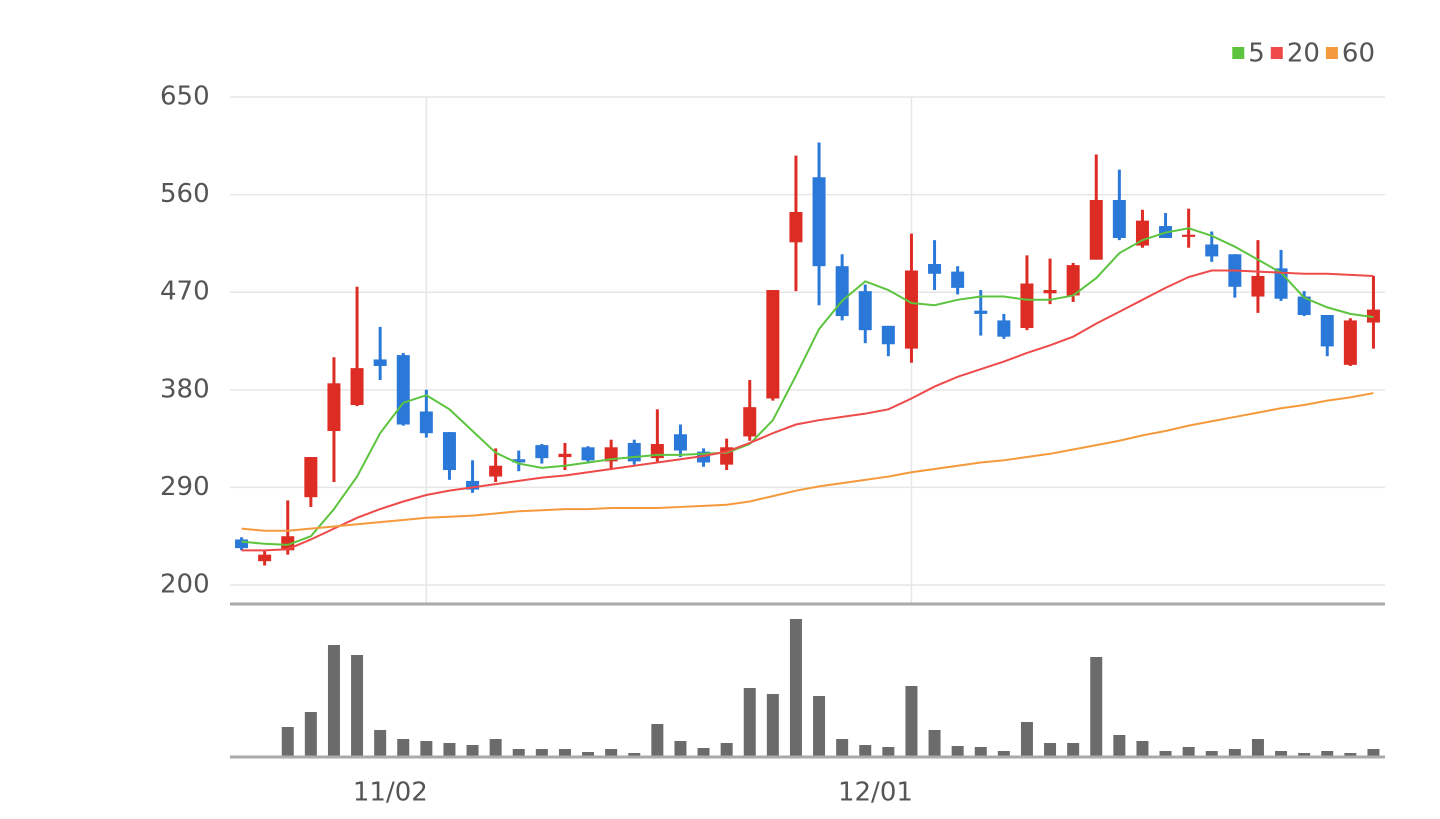 Image resolution: width=1440 pixels, height=819 pixels. I want to click on y-tick-label: 560, so click(185, 194).